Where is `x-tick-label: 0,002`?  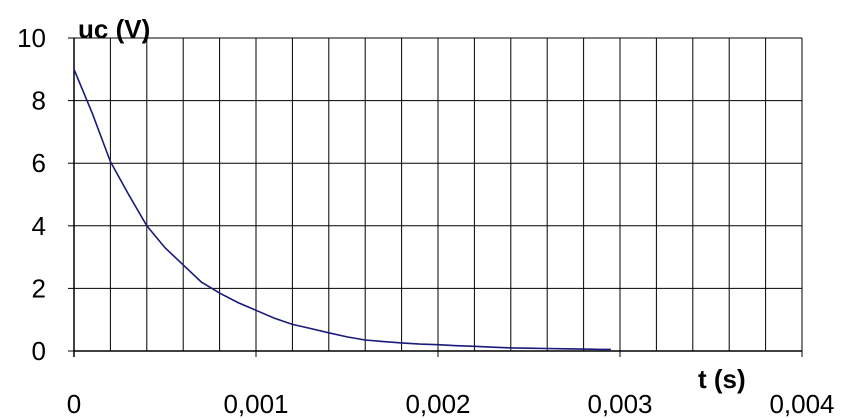
x-tick-label: 0,002 is located at coordinates (437, 403).